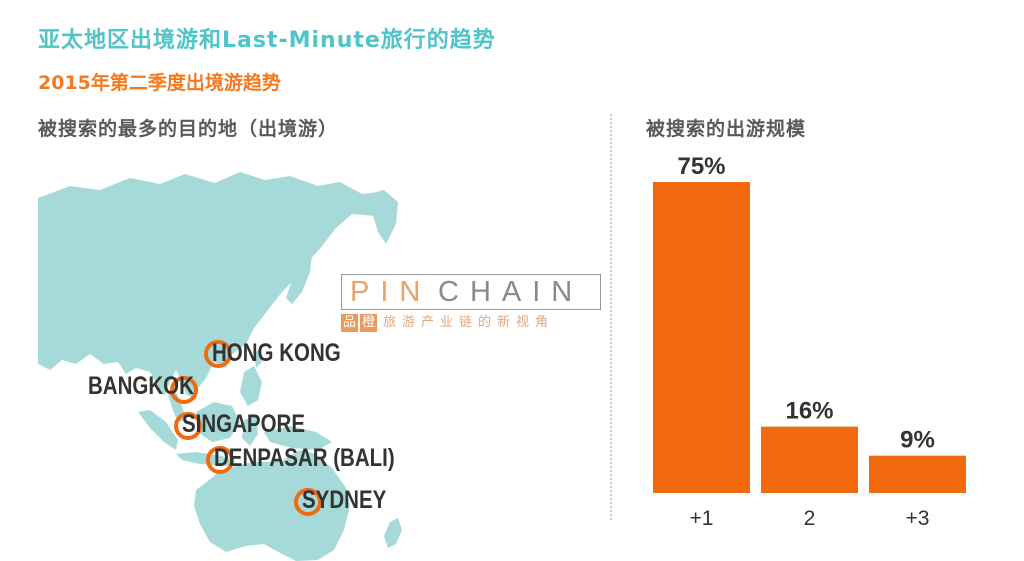 The height and width of the screenshot is (561, 1024). I want to click on watermark-text-chain: CHAIN, so click(511, 292).